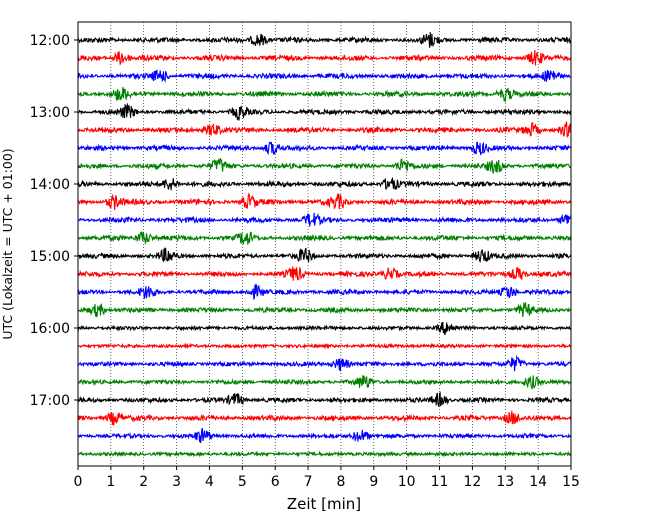 Image resolution: width=650 pixels, height=520 pixels. I want to click on y-tick-label: 12:00, so click(50, 41).